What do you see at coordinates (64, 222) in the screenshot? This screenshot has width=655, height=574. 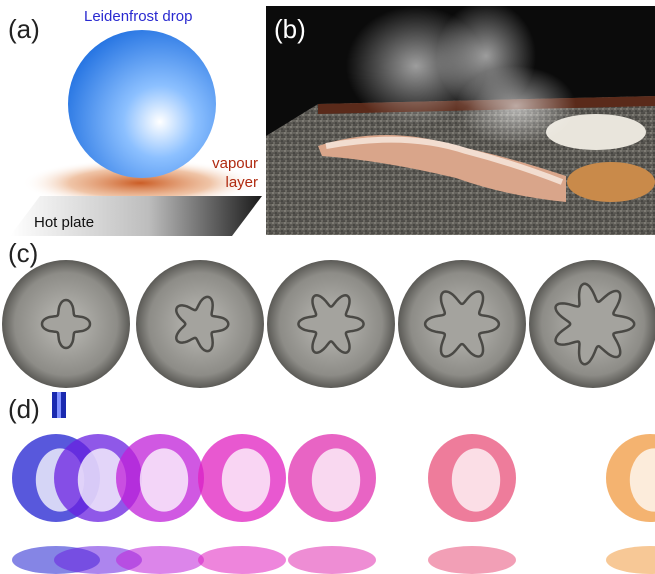 I see `hot-plate-label: Hot plate` at bounding box center [64, 222].